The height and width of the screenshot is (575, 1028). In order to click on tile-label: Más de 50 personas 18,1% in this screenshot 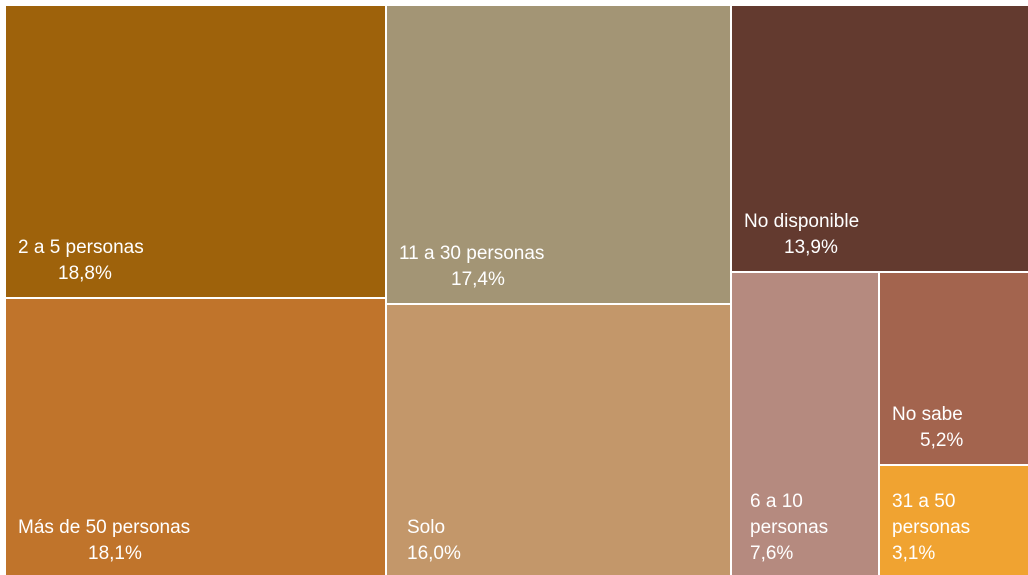, I will do `click(104, 541)`.